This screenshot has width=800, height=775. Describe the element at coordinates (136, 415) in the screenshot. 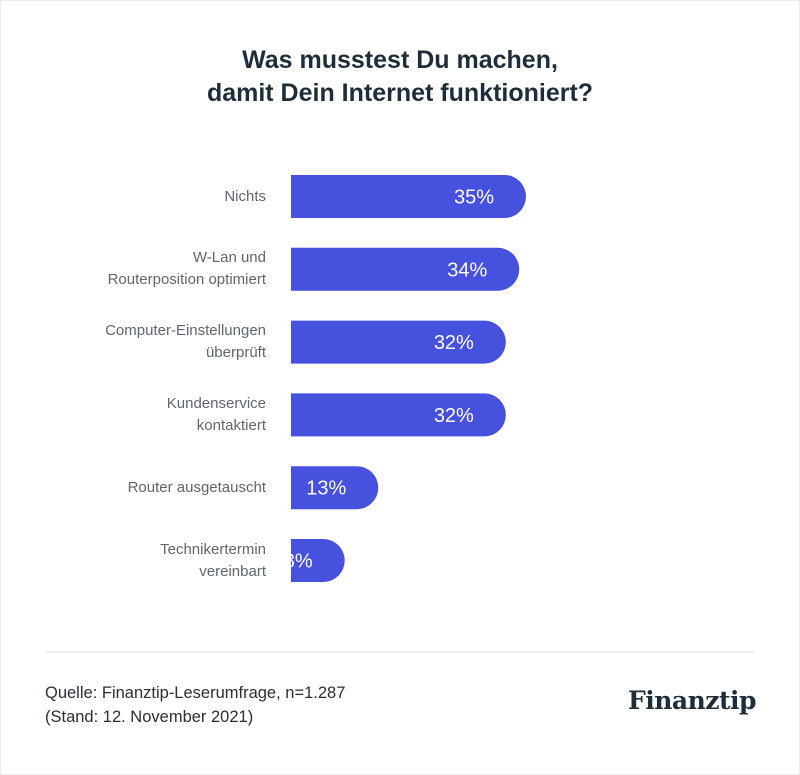

I see `category-label: Kundenservice kontaktiert` at that location.